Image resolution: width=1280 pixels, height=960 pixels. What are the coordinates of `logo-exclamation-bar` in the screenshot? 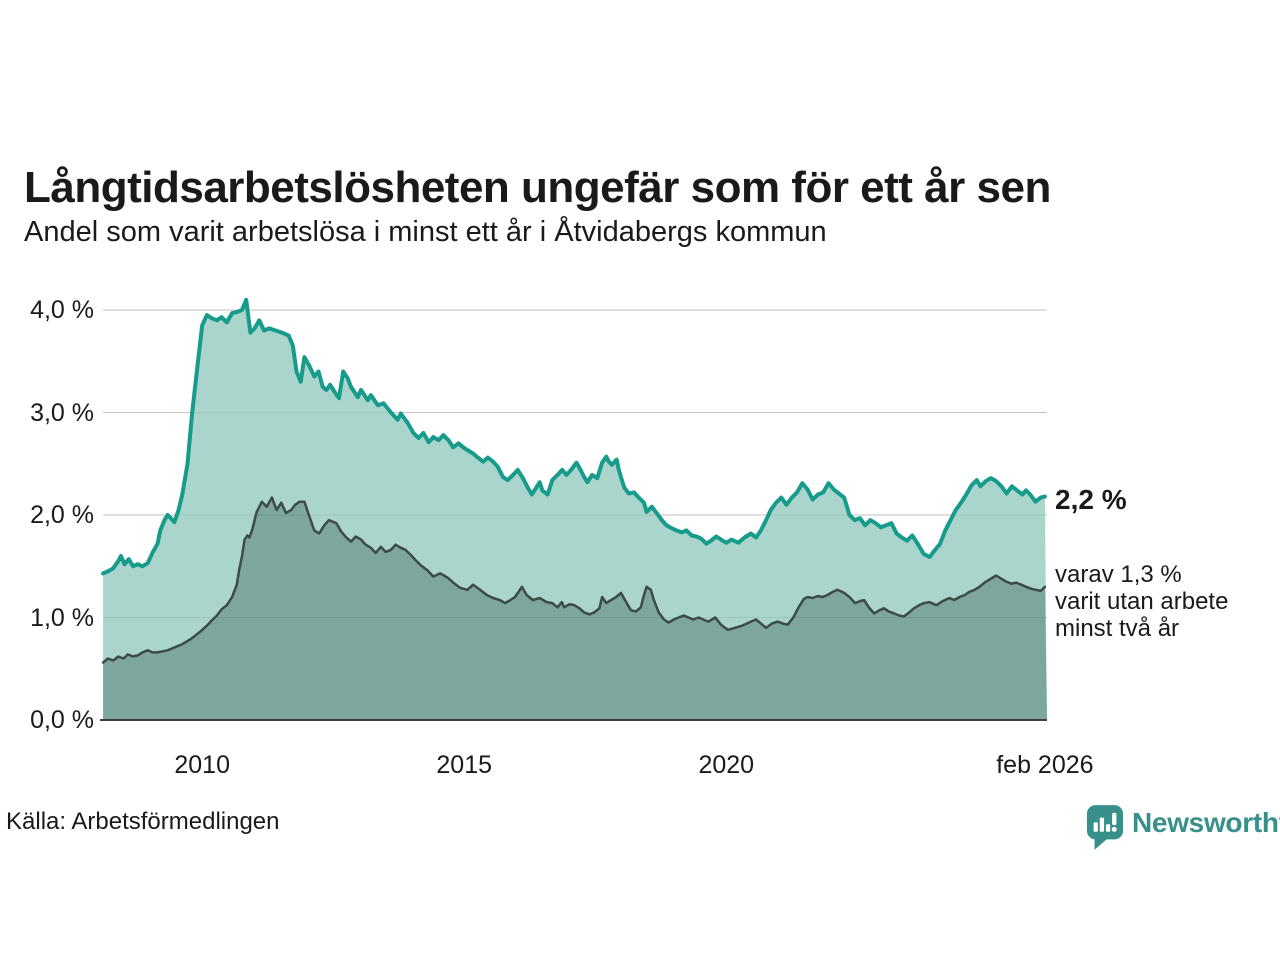 It's located at (1114, 819).